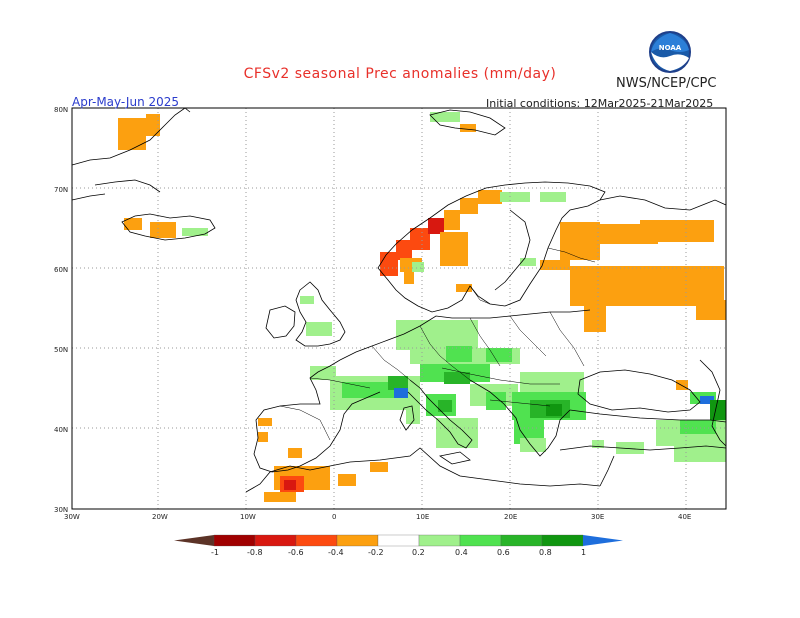 The width and height of the screenshot is (800, 618). I want to click on lon-label: 20E, so click(511, 517).